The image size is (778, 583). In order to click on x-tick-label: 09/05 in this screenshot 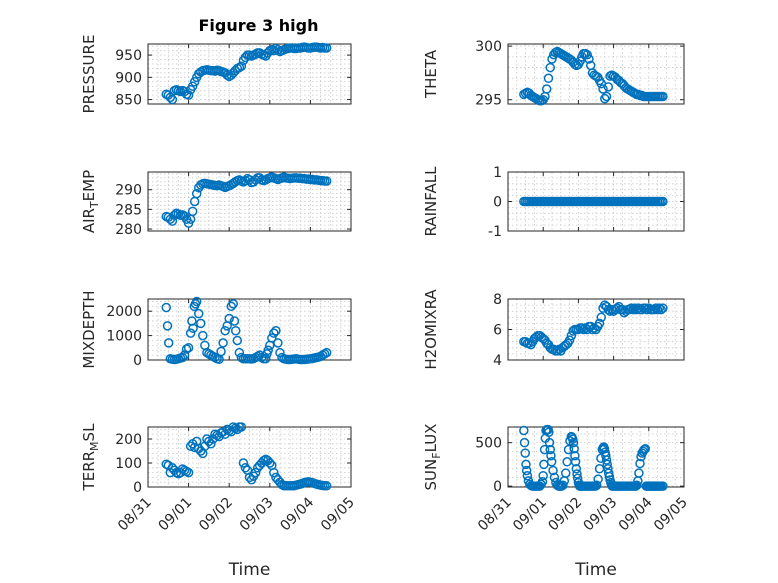, I will do `click(338, 515)`.